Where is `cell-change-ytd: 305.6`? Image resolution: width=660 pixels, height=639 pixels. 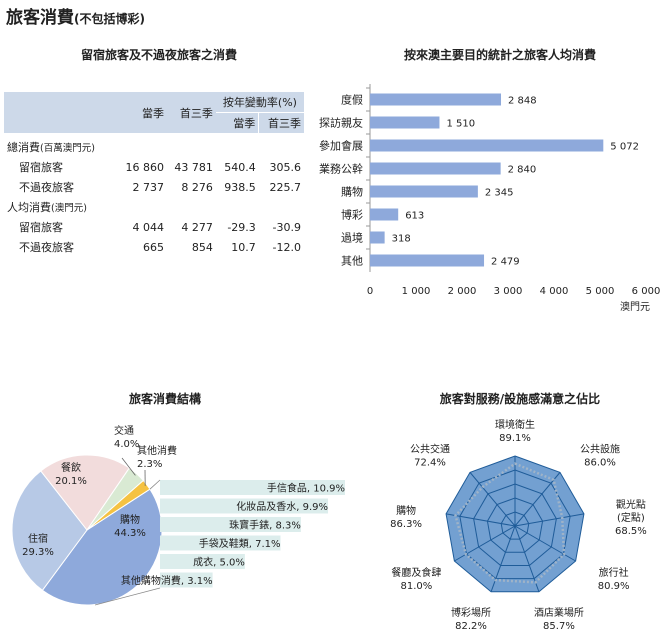
cell-change-ytd: 305.6 is located at coordinates (285, 167).